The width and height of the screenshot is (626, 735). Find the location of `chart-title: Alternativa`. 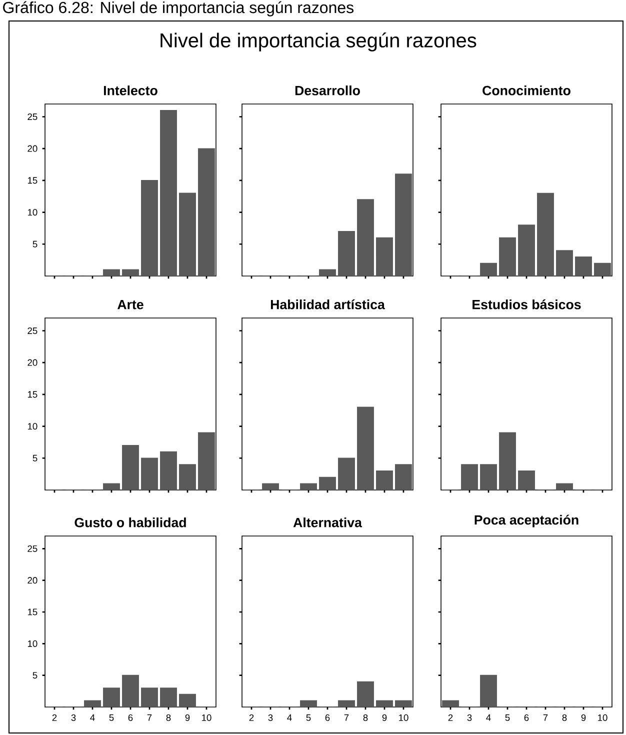

chart-title: Alternativa is located at coordinates (327, 522).